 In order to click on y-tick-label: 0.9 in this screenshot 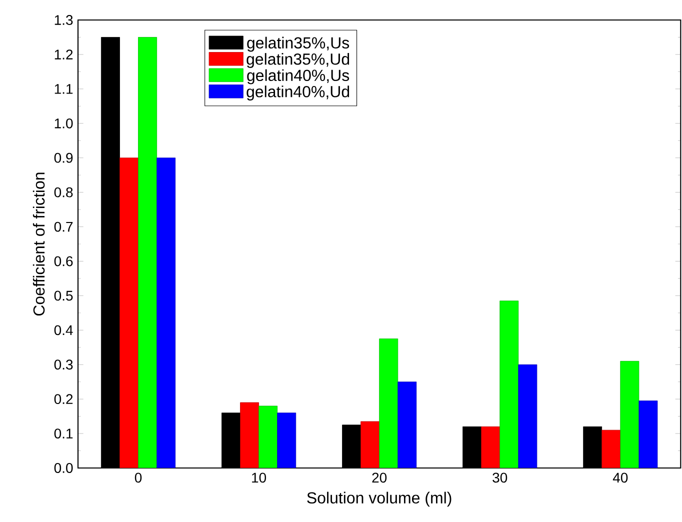, I will do `click(63, 157)`.